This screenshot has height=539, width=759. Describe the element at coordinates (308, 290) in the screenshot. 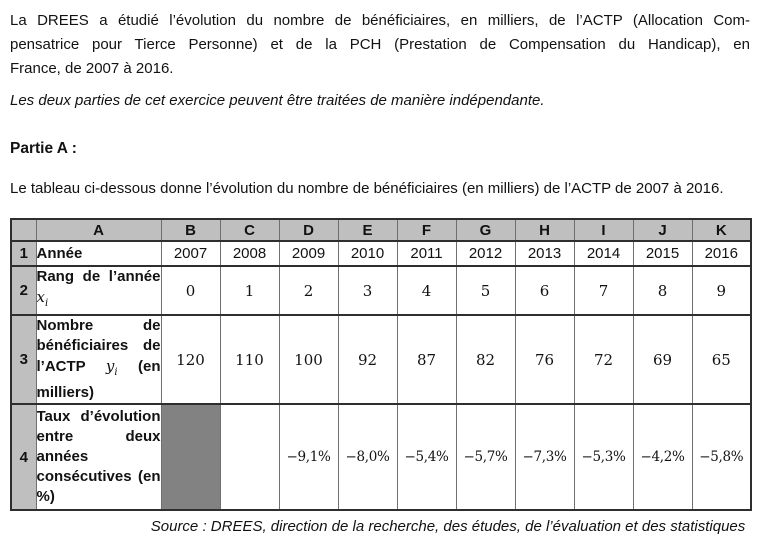

I see `rank-cell: 2` at that location.